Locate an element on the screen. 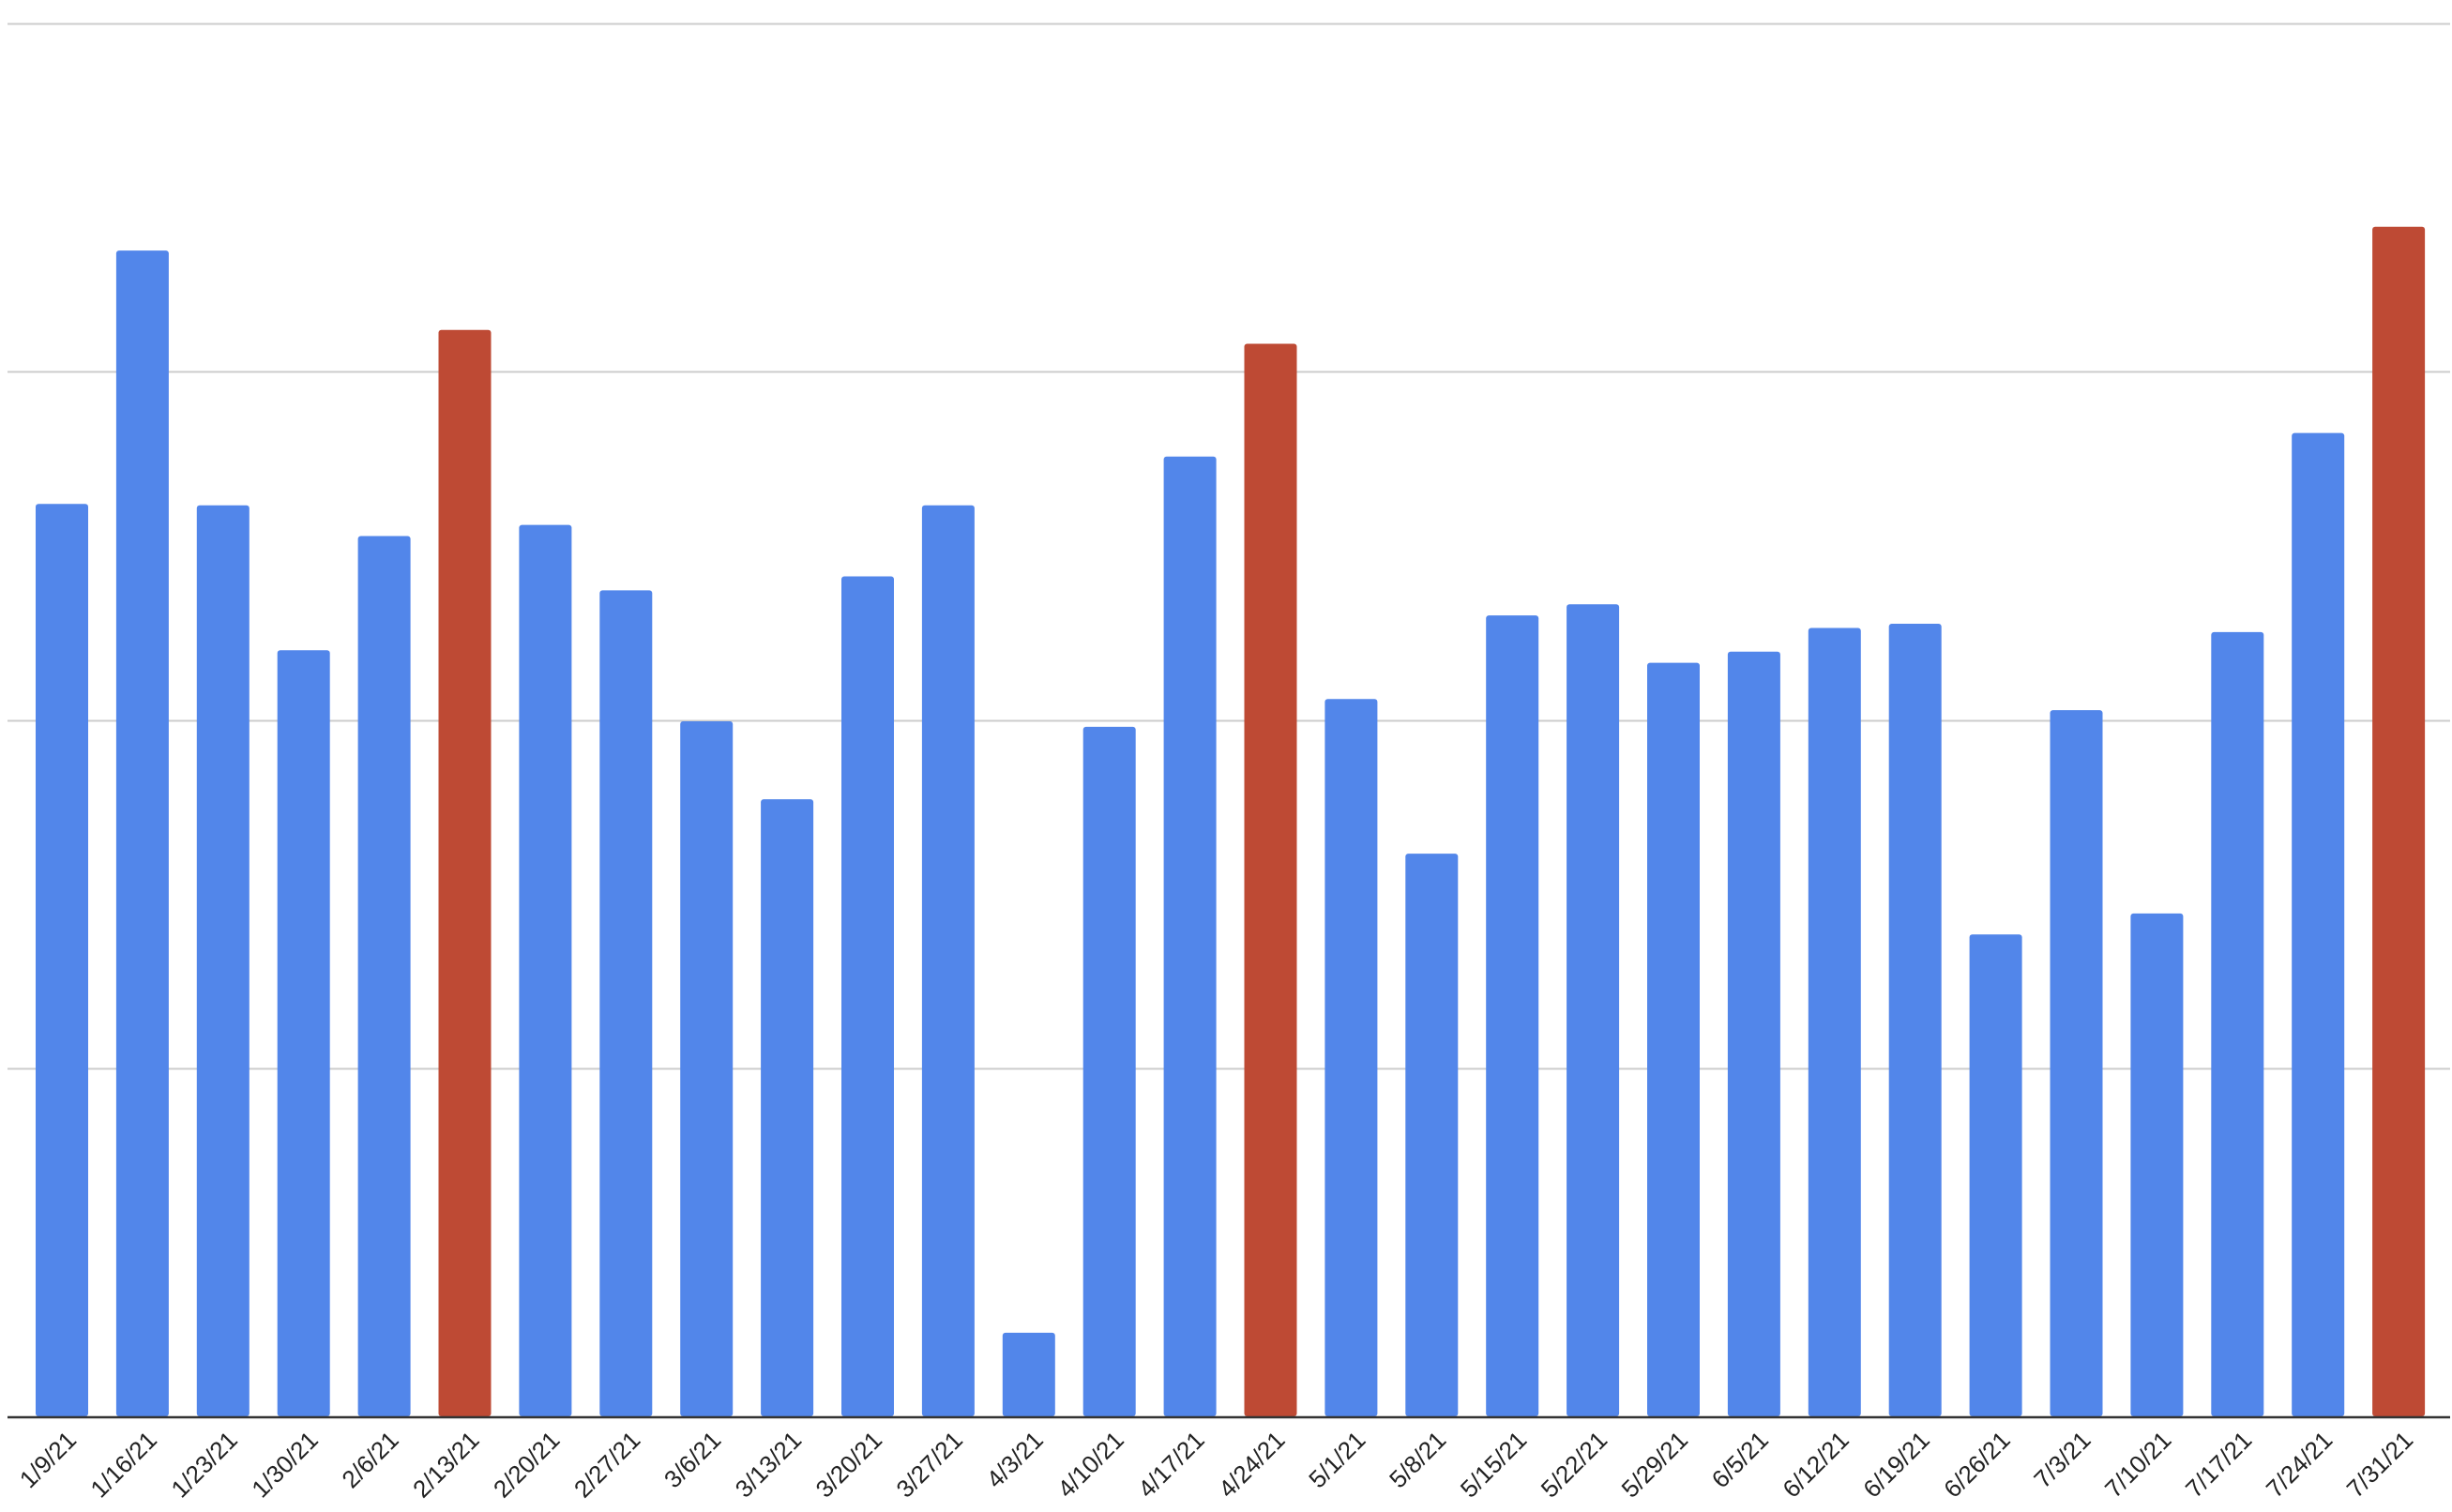 The image size is (2452, 1512). x-tick-label: 1/23/21 is located at coordinates (204, 1465).